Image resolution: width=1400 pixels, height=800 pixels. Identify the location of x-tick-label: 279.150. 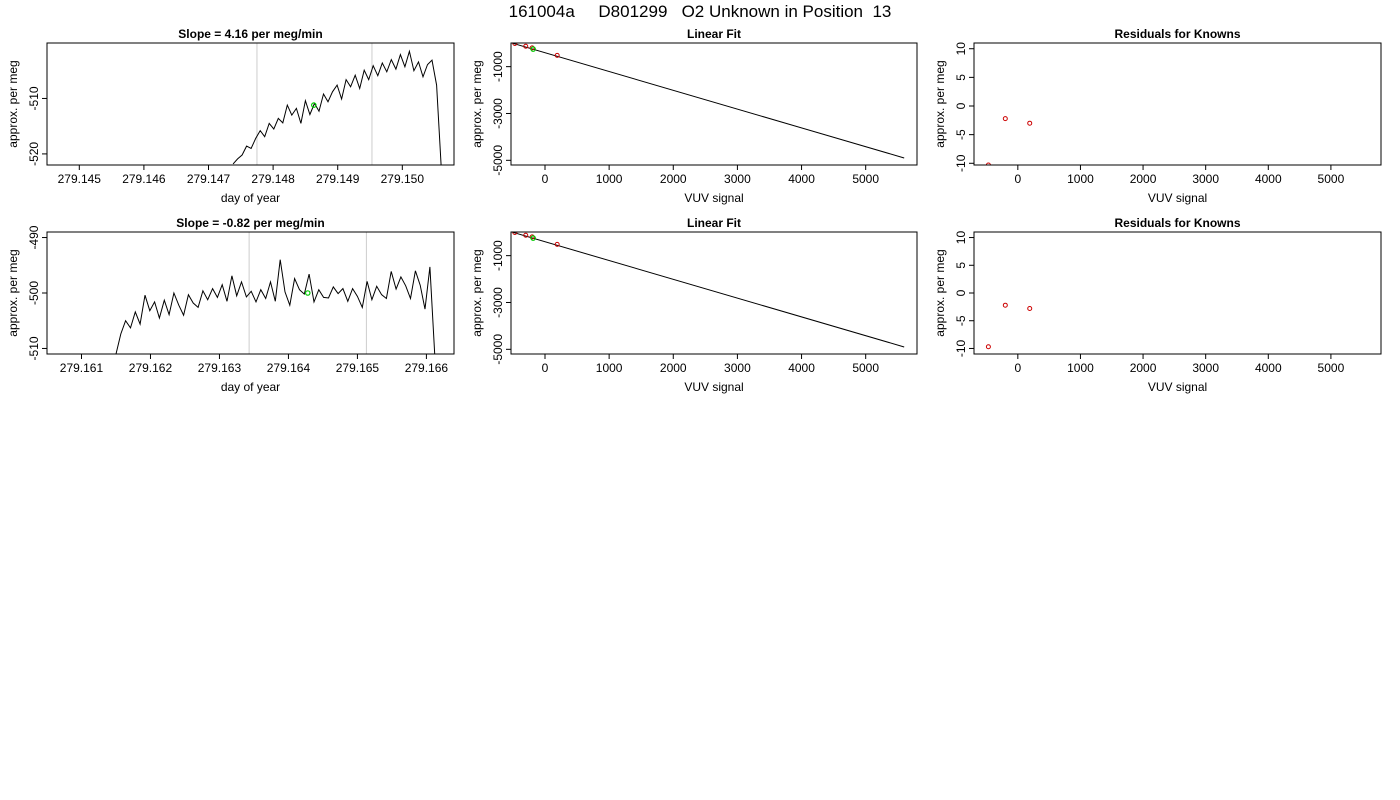
(403, 179).